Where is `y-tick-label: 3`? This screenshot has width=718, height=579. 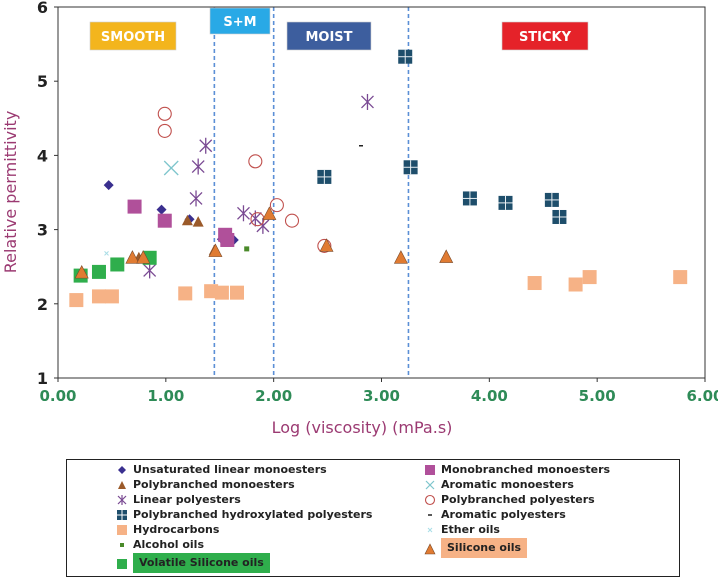 y-tick-label: 3 is located at coordinates (42, 230).